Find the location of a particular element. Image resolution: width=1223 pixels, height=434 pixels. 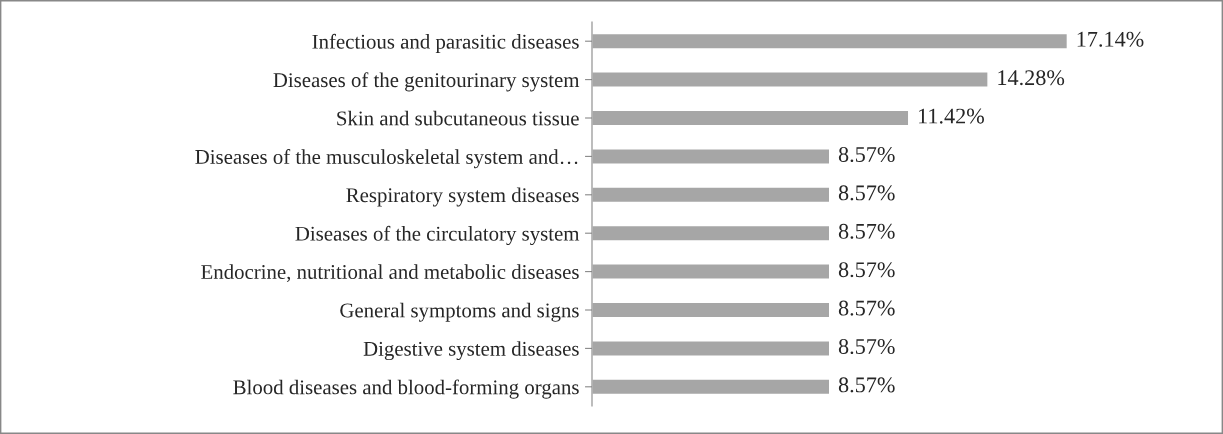

y-tick-label: General symptoms and signs is located at coordinates (459, 312).